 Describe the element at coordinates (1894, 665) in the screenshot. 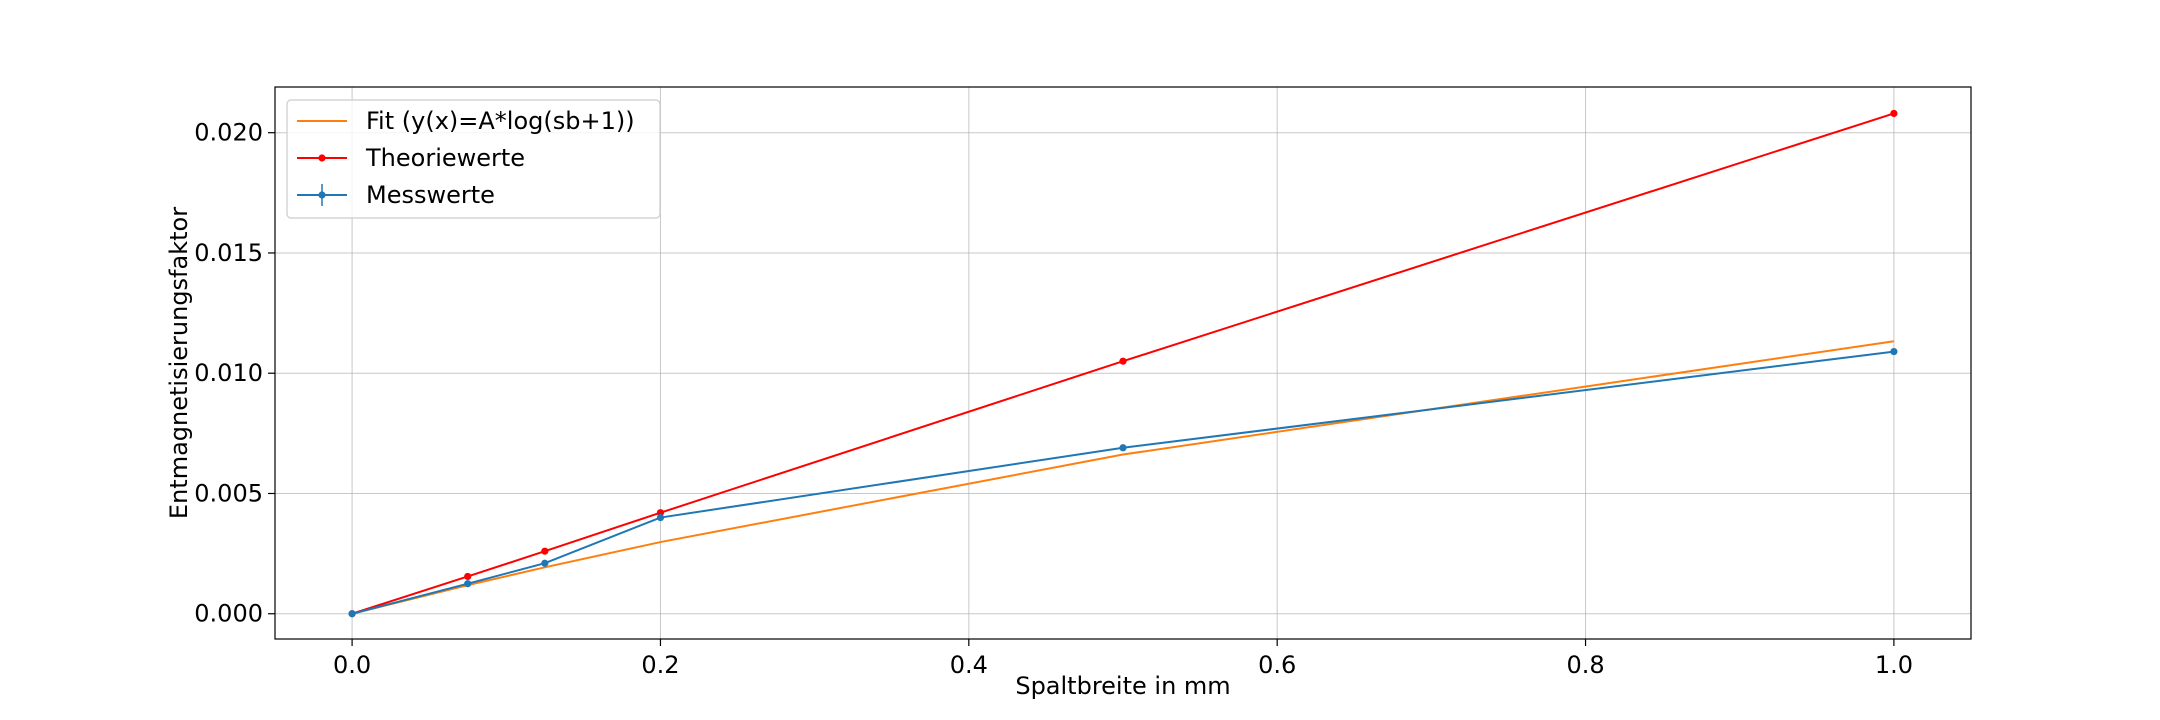

I see `x-tick-label: 1.0` at that location.